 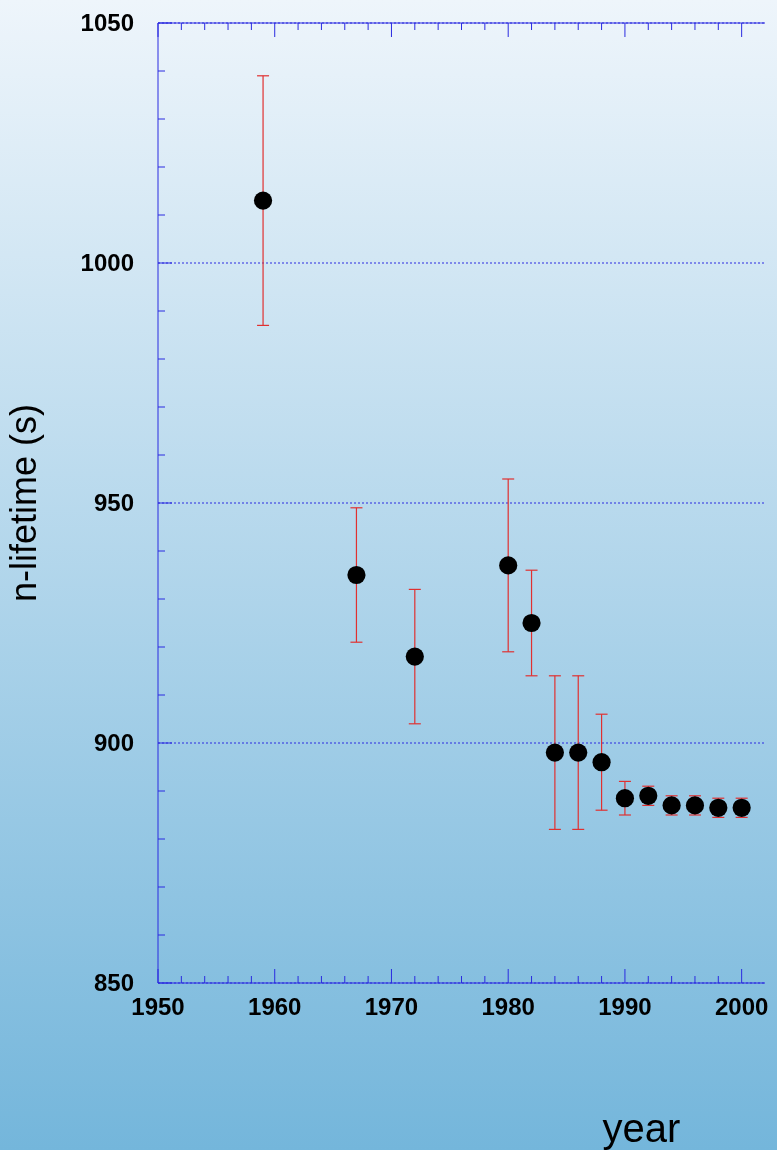 I want to click on x-tick-label: 1980, so click(x=508, y=1006).